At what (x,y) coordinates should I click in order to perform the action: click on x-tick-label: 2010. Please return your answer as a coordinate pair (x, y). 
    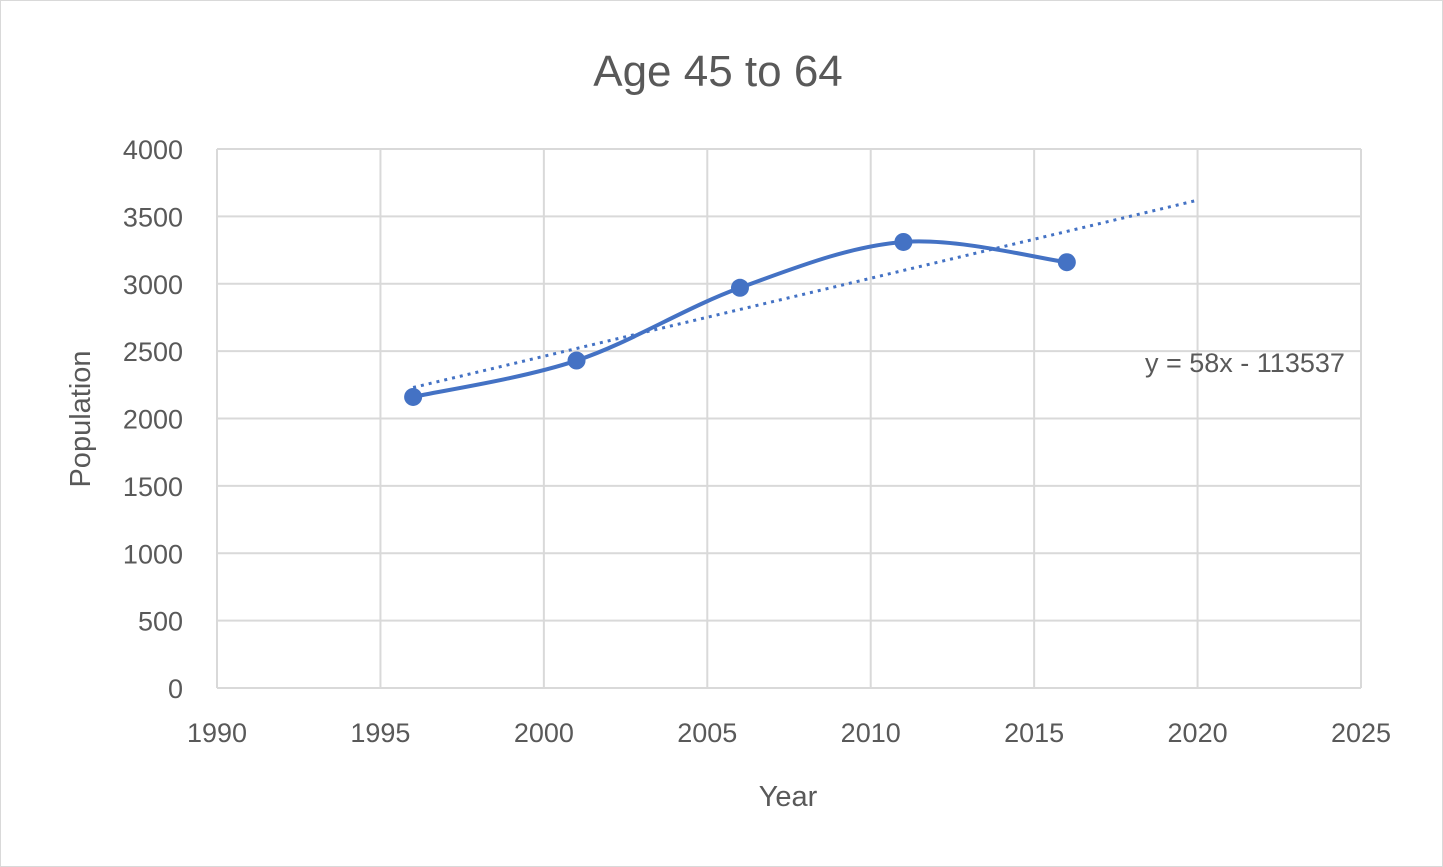
    Looking at the image, I should click on (871, 733).